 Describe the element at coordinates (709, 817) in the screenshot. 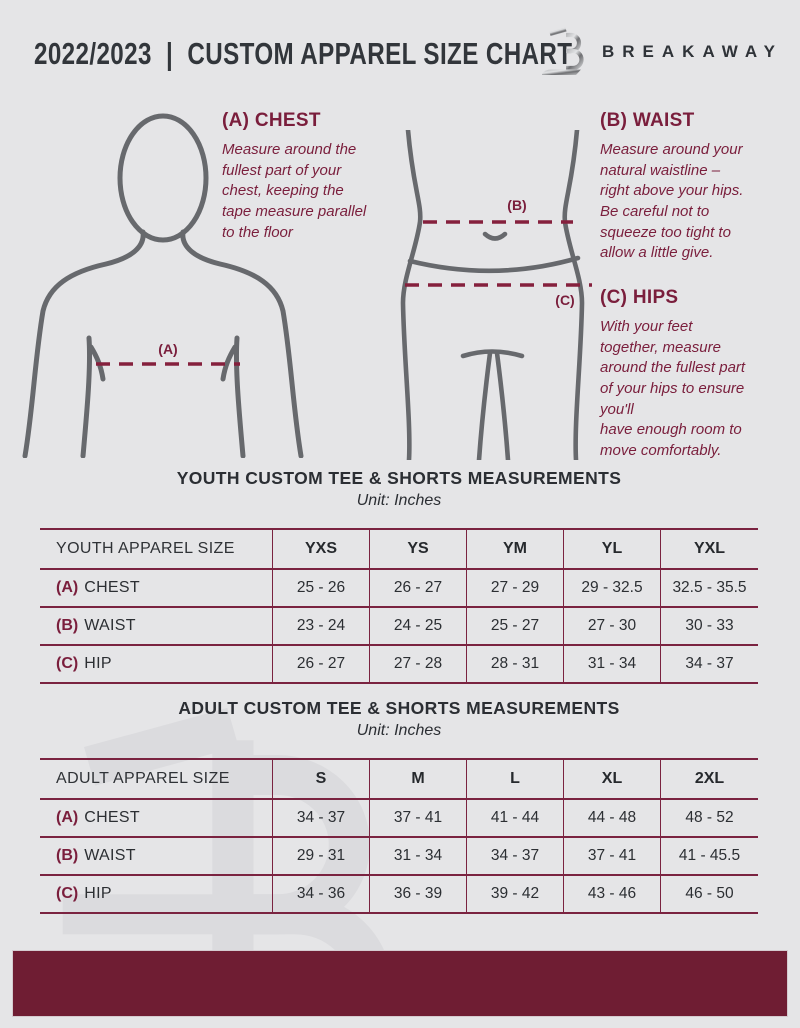

I see `measurement-value-cell: 48 - 52` at that location.